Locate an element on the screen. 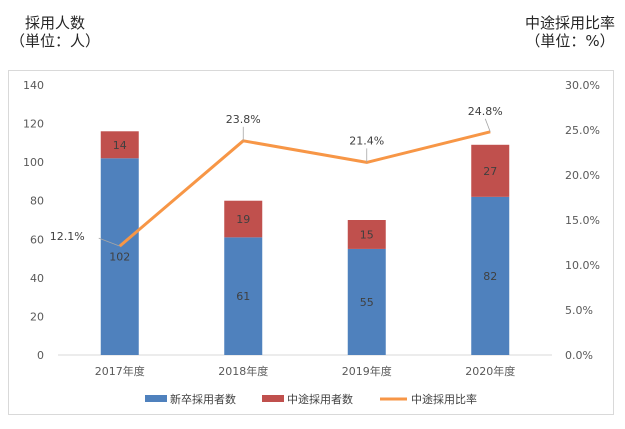  y-left-tick-label: 80 is located at coordinates (37, 201).